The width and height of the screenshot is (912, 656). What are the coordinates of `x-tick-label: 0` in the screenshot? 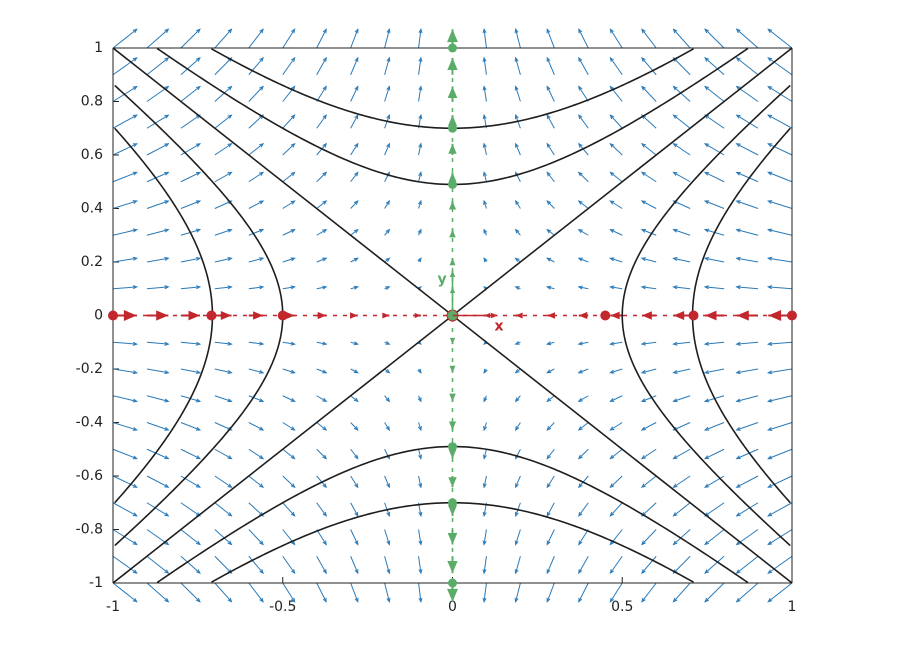 It's located at (452, 607).